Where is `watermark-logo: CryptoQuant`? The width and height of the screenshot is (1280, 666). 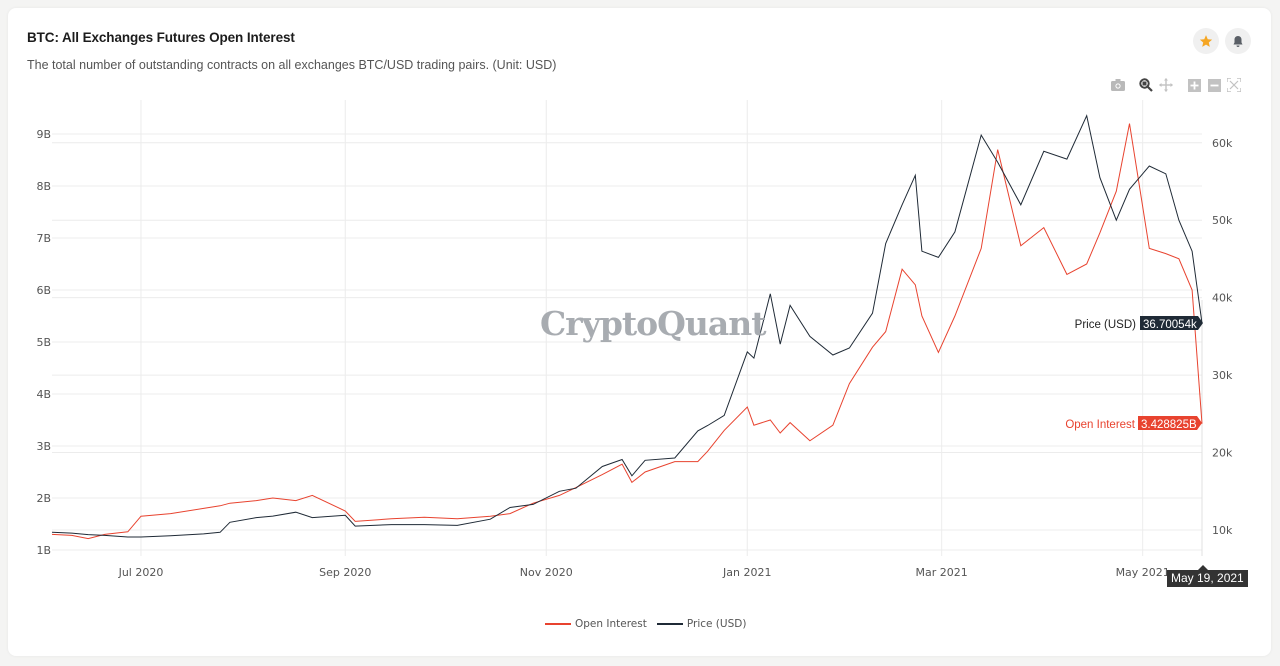 watermark-logo: CryptoQuant is located at coordinates (653, 323).